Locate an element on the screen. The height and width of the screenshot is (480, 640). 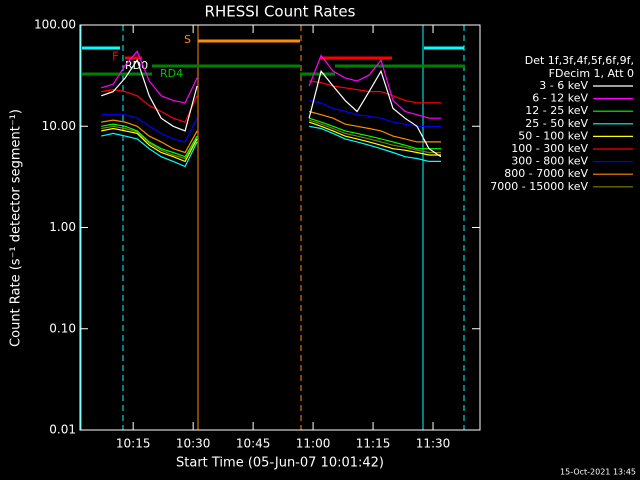
chart-title: RHESSI Count Rates is located at coordinates (280, 12).